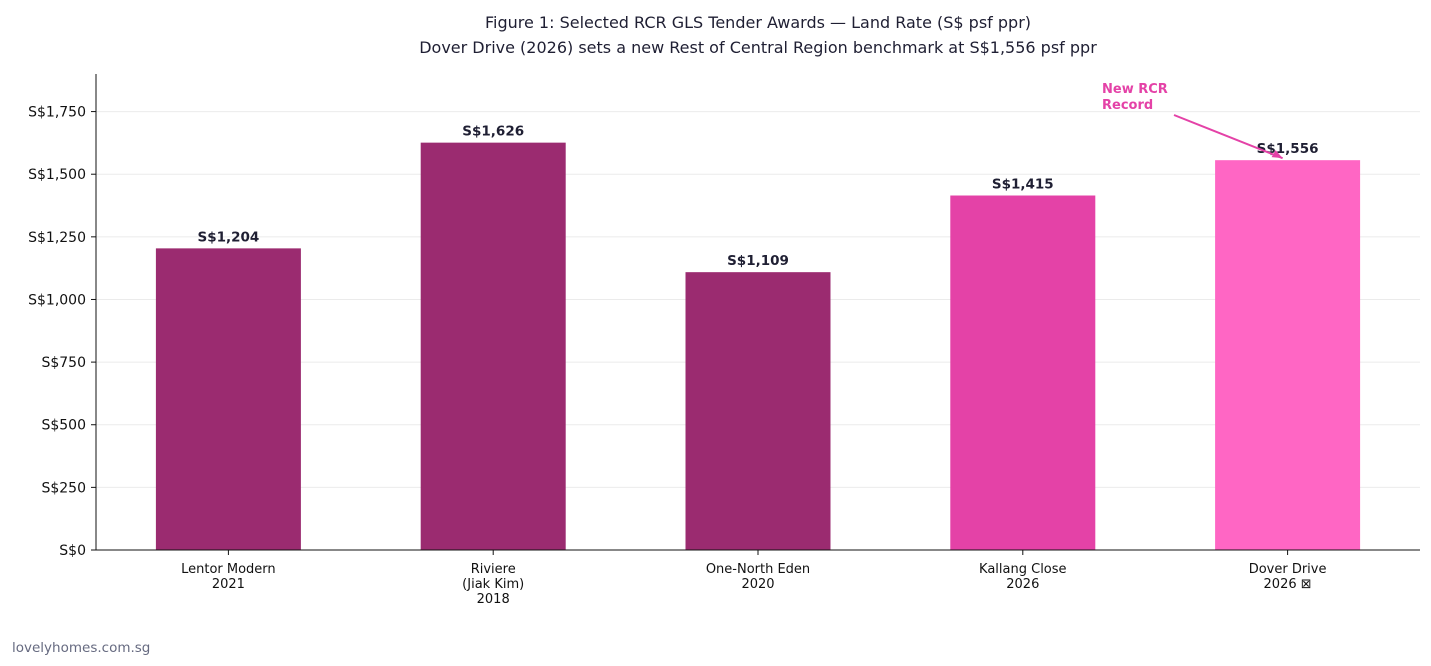 This screenshot has width=1431, height=666. I want to click on data-label: S$1,204, so click(228, 237).